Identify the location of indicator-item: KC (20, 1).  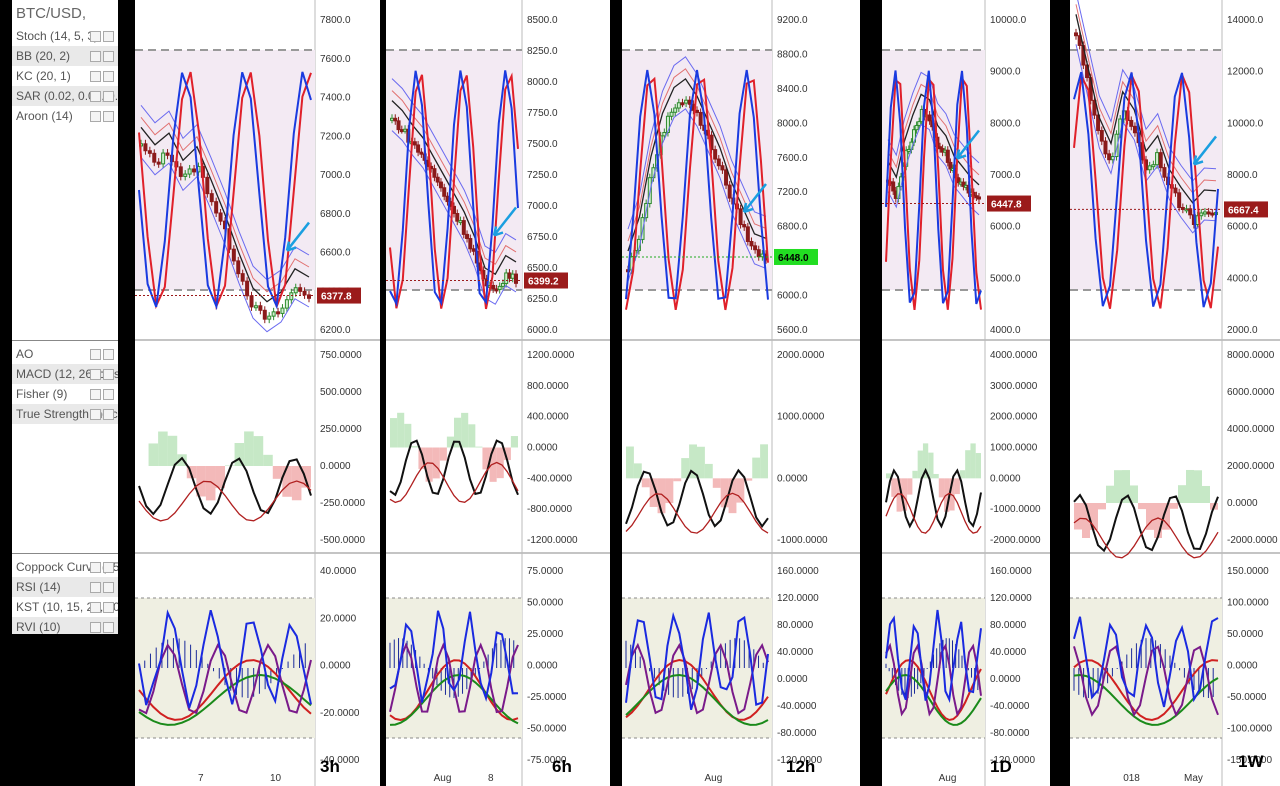
(65, 76).